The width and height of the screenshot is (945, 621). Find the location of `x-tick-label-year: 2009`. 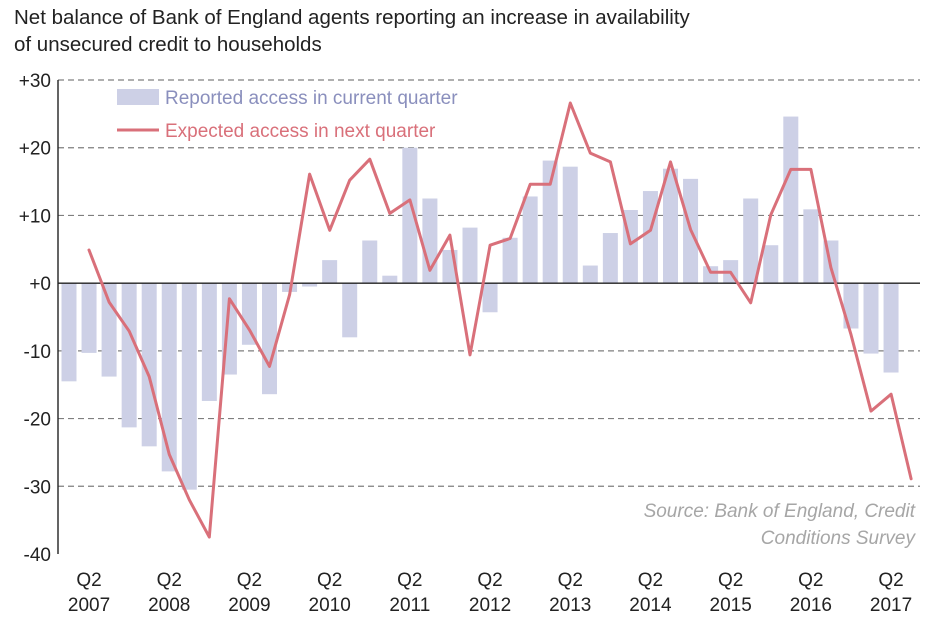

x-tick-label-year: 2009 is located at coordinates (249, 605).